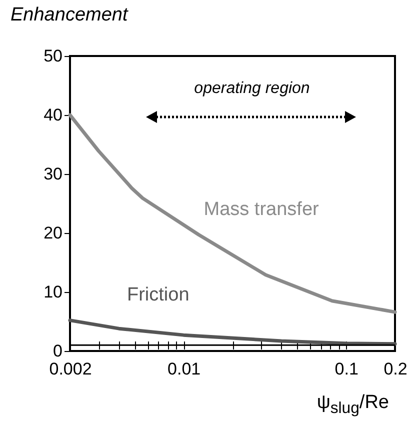  Describe the element at coordinates (53, 115) in the screenshot. I see `y-tick-label: 40` at that location.